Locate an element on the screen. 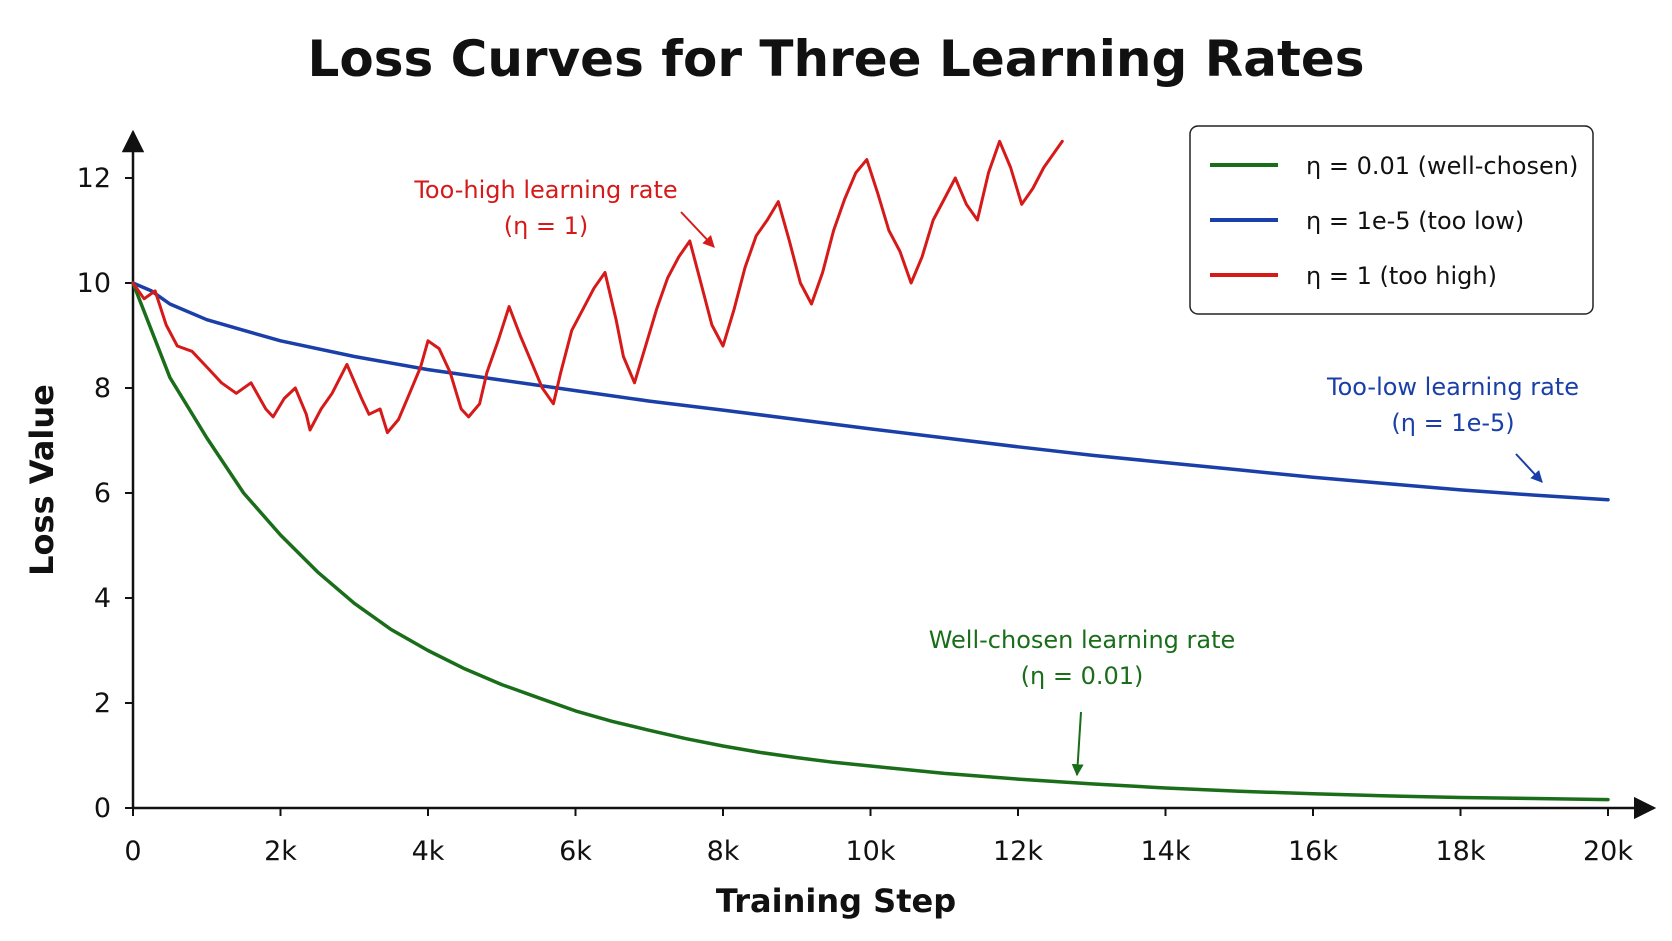 The image size is (1672, 941). x-tick-label-10: 20k is located at coordinates (1608, 851).